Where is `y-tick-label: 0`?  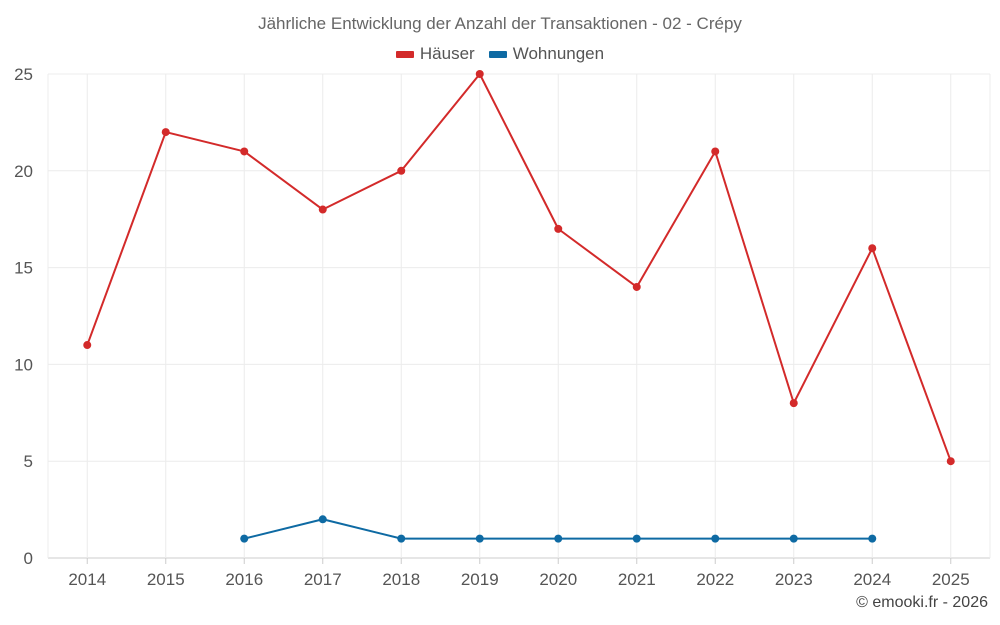
y-tick-label: 0 is located at coordinates (28, 558).